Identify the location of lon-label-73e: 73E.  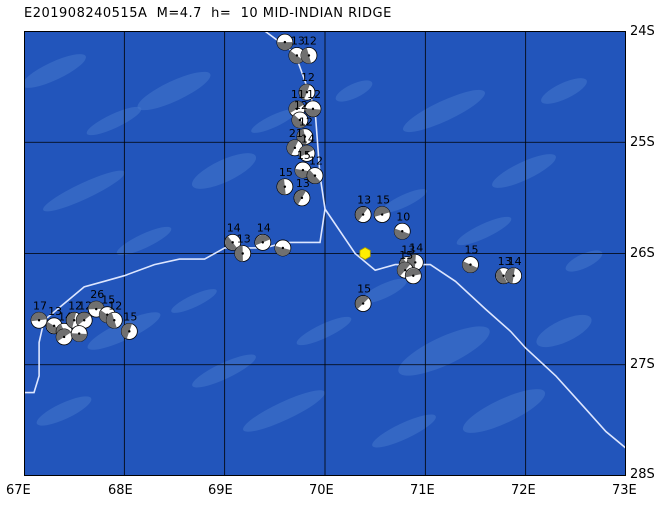
(624, 490).